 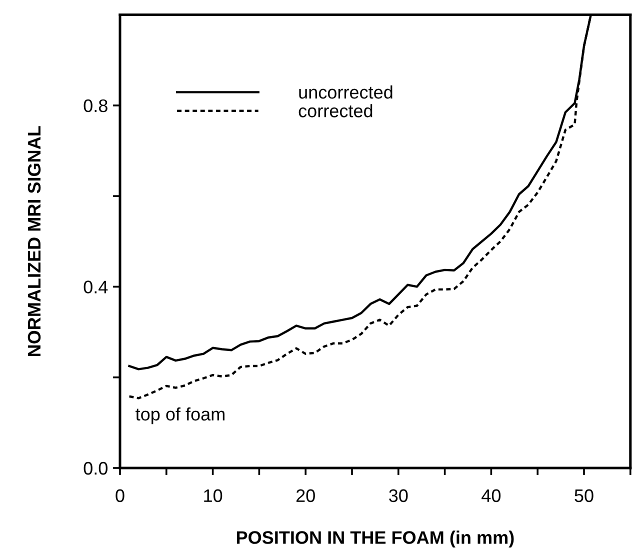 What do you see at coordinates (375, 539) in the screenshot?
I see `x-axis-title: POSITION IN THE FOAM (in mm)` at bounding box center [375, 539].